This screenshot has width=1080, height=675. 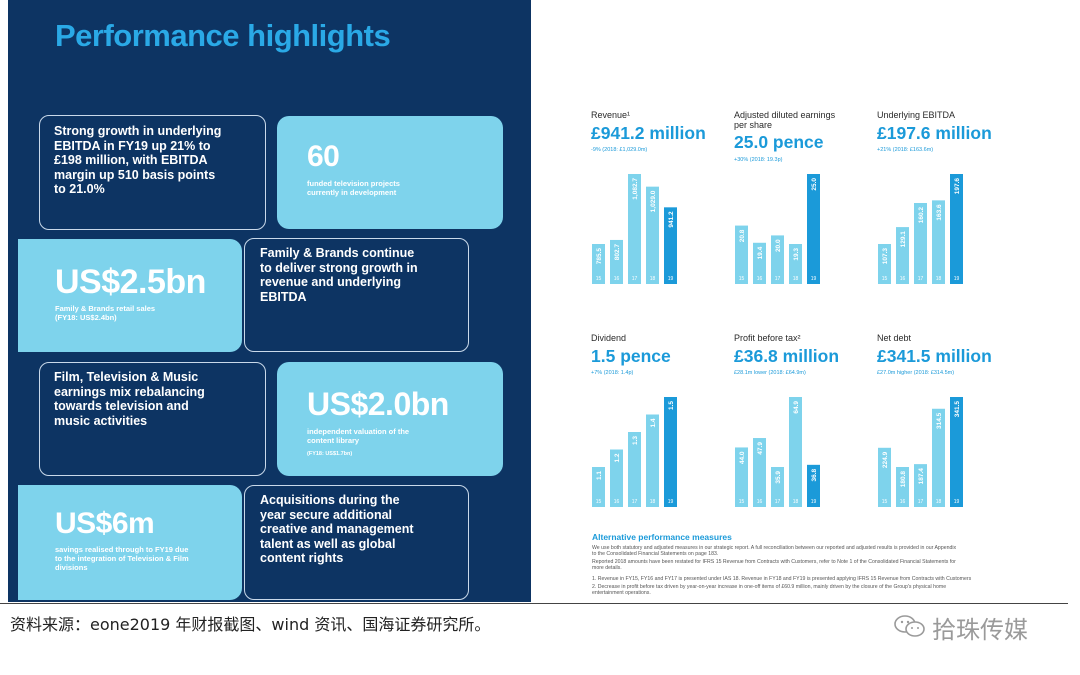 I want to click on chart-title: Profit before tax², so click(x=767, y=338).